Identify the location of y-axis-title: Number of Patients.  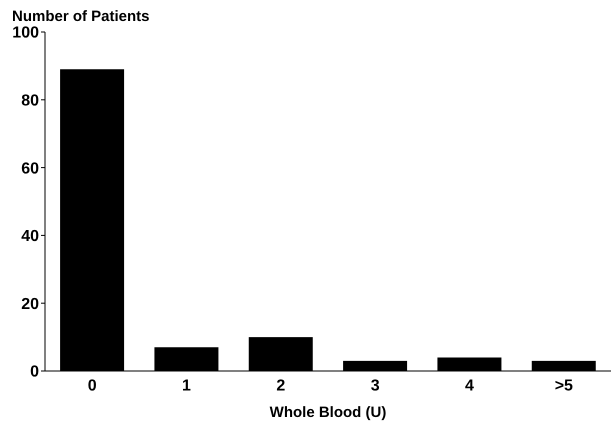
(81, 16).